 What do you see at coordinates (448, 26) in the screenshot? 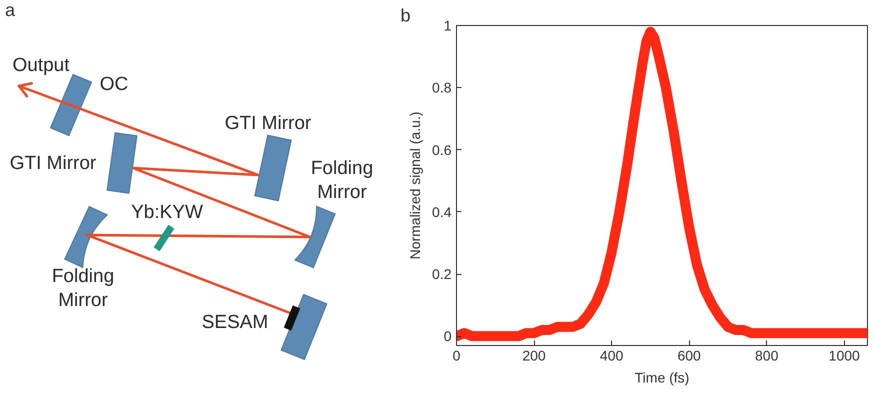
I see `y-tick-label: 1` at bounding box center [448, 26].